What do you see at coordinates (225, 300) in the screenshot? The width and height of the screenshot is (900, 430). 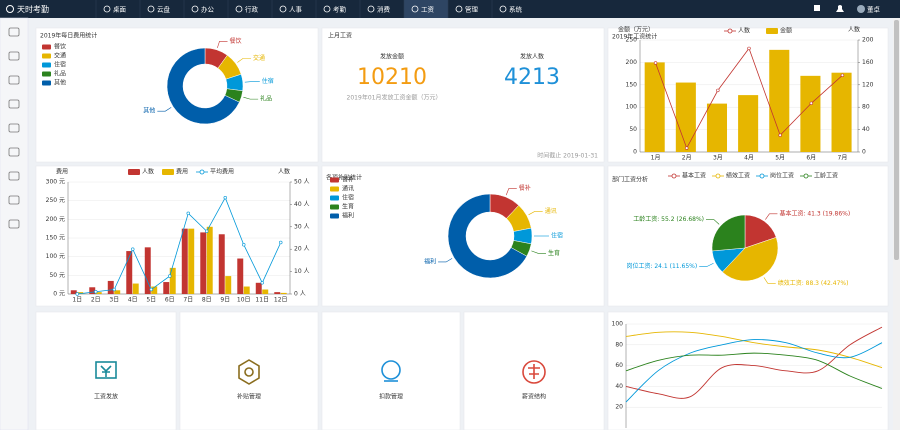 I see `x-tick-label: 9日` at bounding box center [225, 300].